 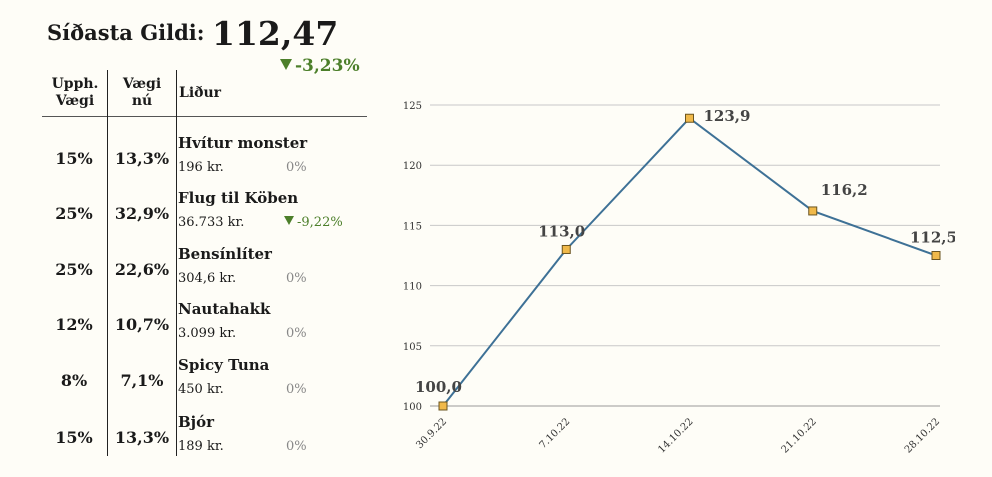 What do you see at coordinates (142, 92) in the screenshot?
I see `header-current-weight: Vægi nú` at bounding box center [142, 92].